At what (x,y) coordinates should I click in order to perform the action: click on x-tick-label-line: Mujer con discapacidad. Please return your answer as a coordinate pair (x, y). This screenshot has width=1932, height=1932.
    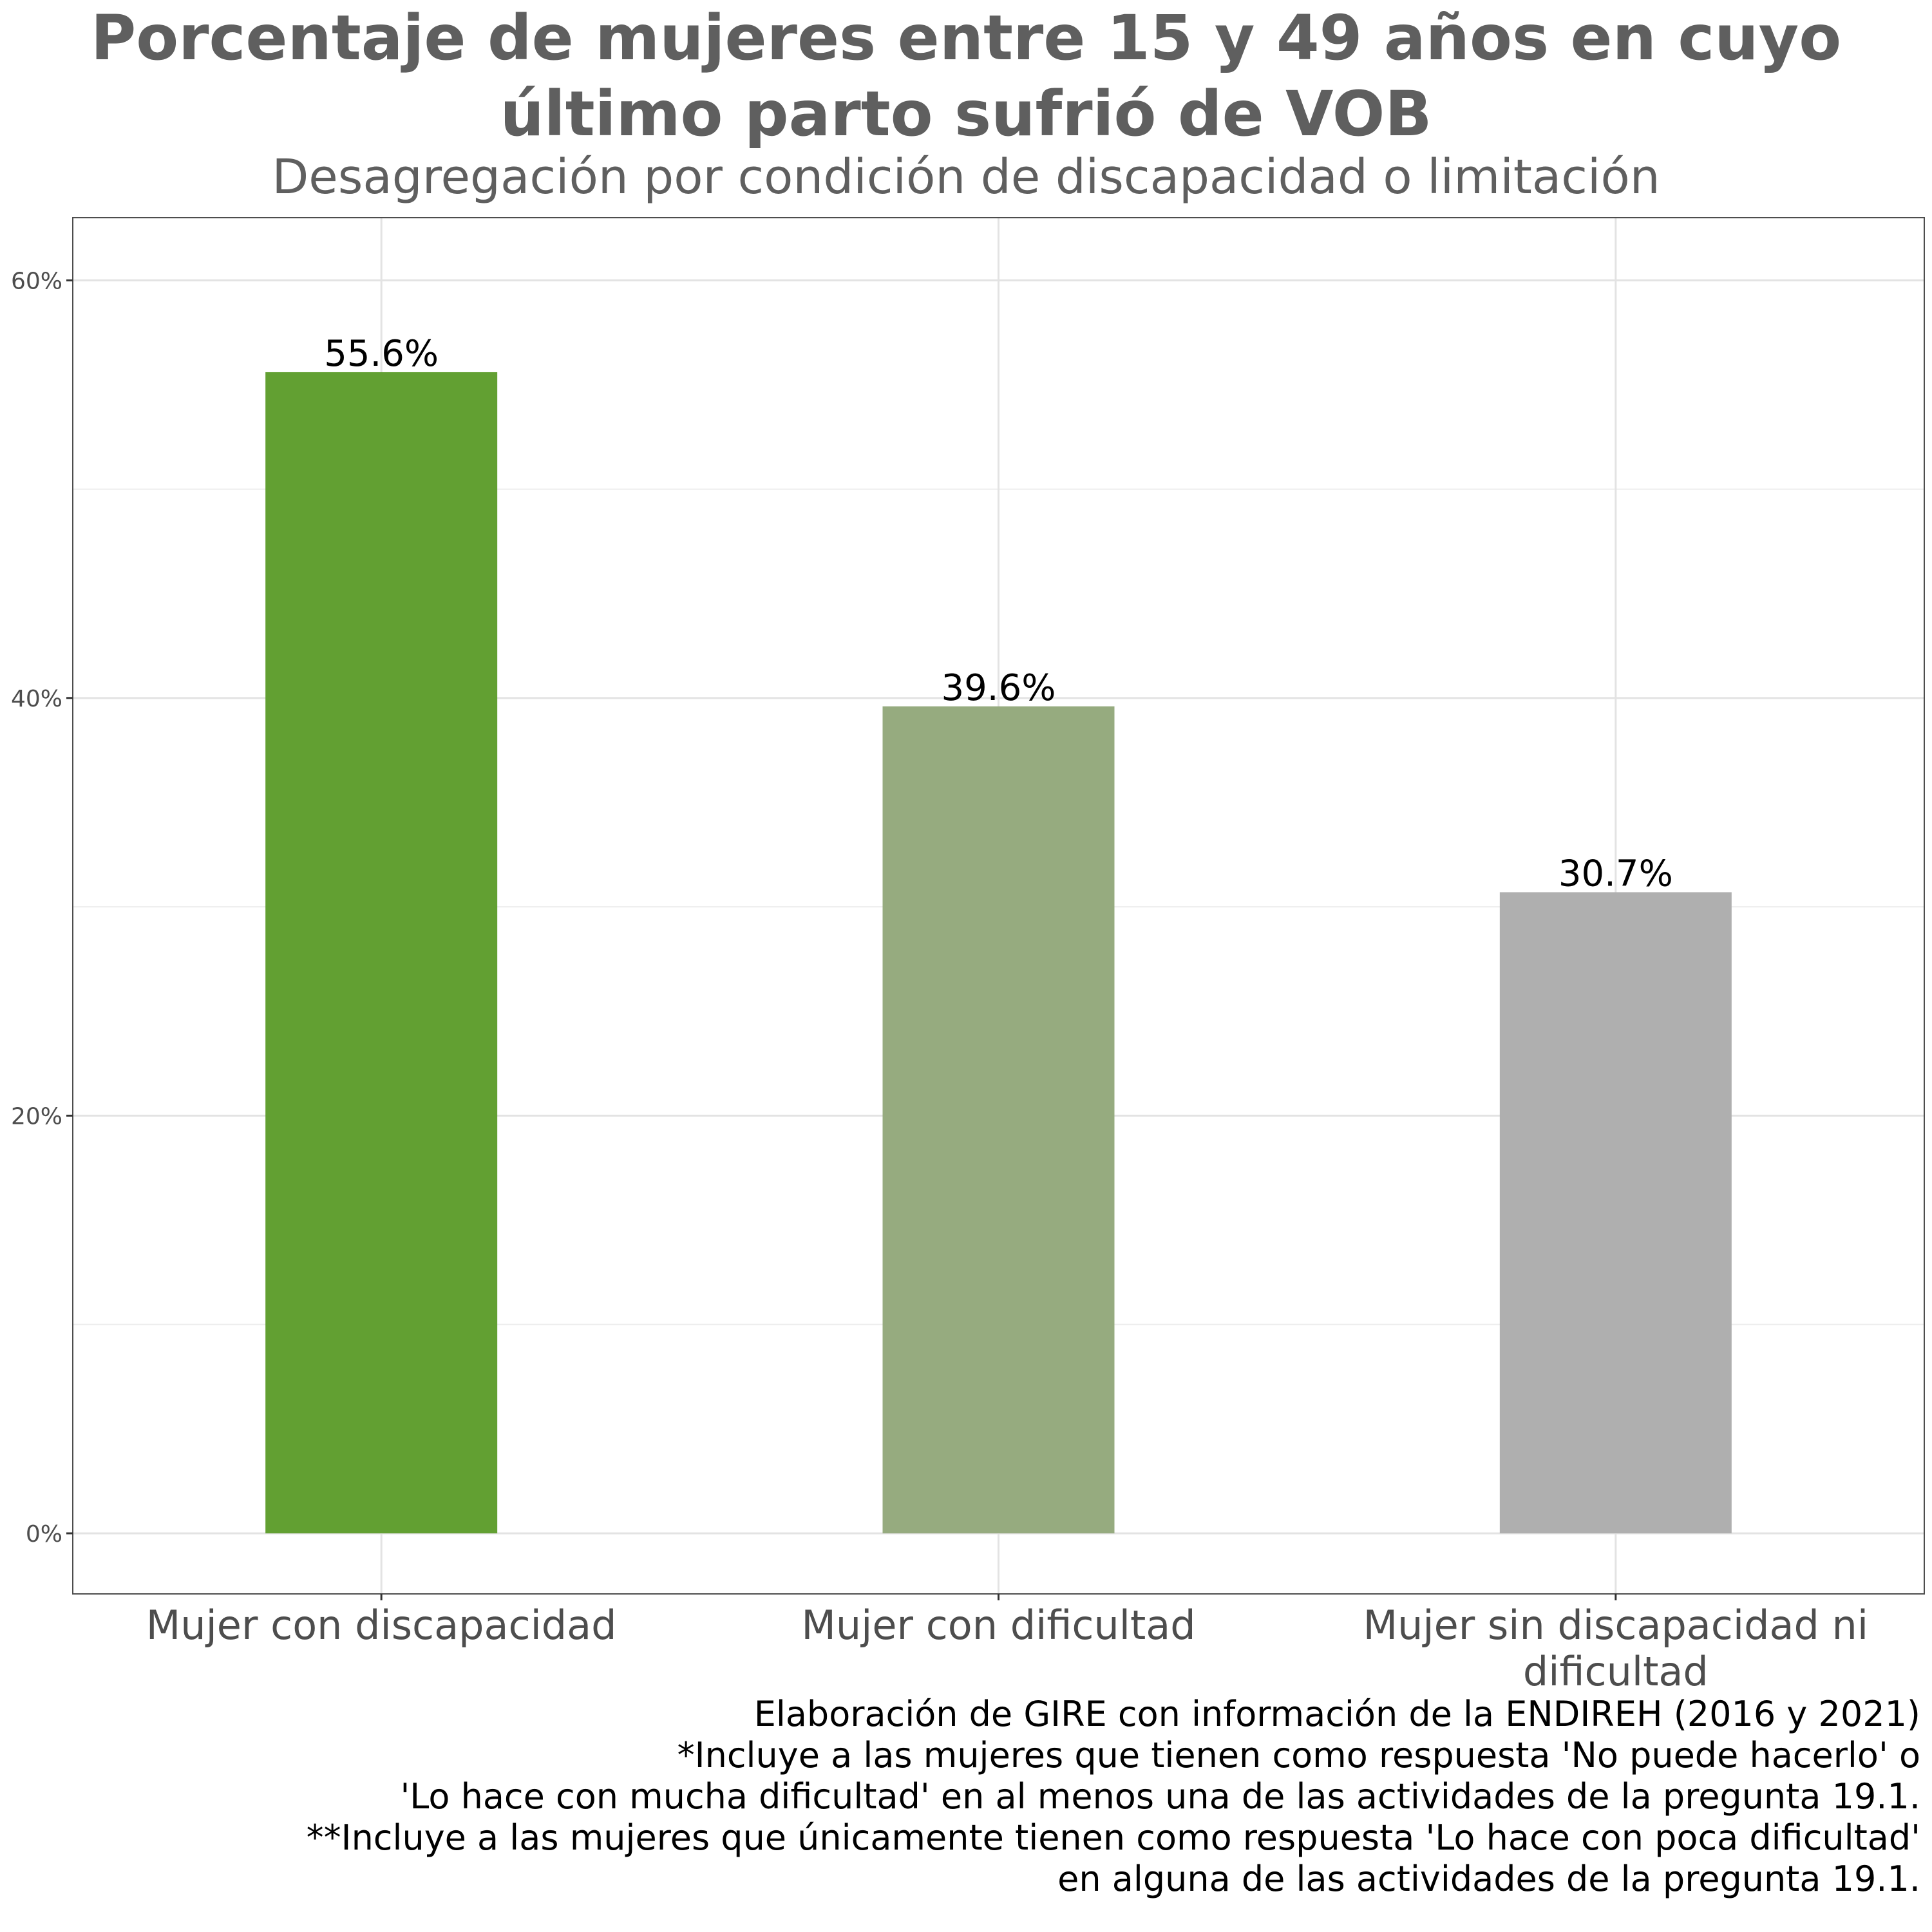
    Looking at the image, I should click on (382, 1626).